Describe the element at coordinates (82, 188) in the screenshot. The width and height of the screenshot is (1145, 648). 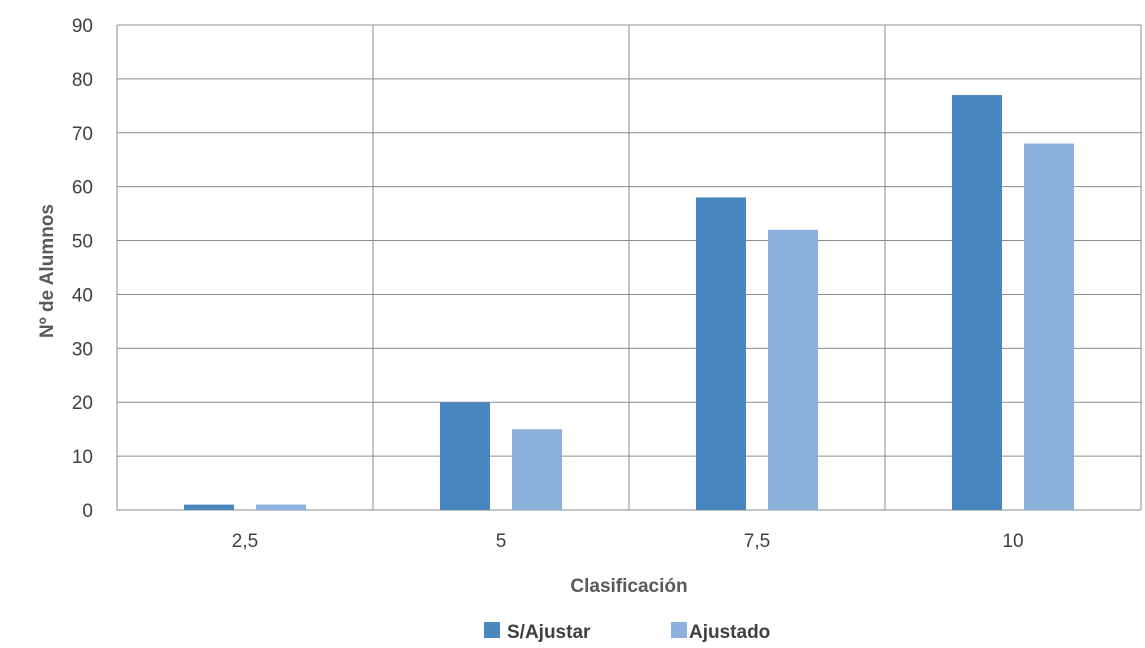
I see `y-tick-label: 60` at that location.